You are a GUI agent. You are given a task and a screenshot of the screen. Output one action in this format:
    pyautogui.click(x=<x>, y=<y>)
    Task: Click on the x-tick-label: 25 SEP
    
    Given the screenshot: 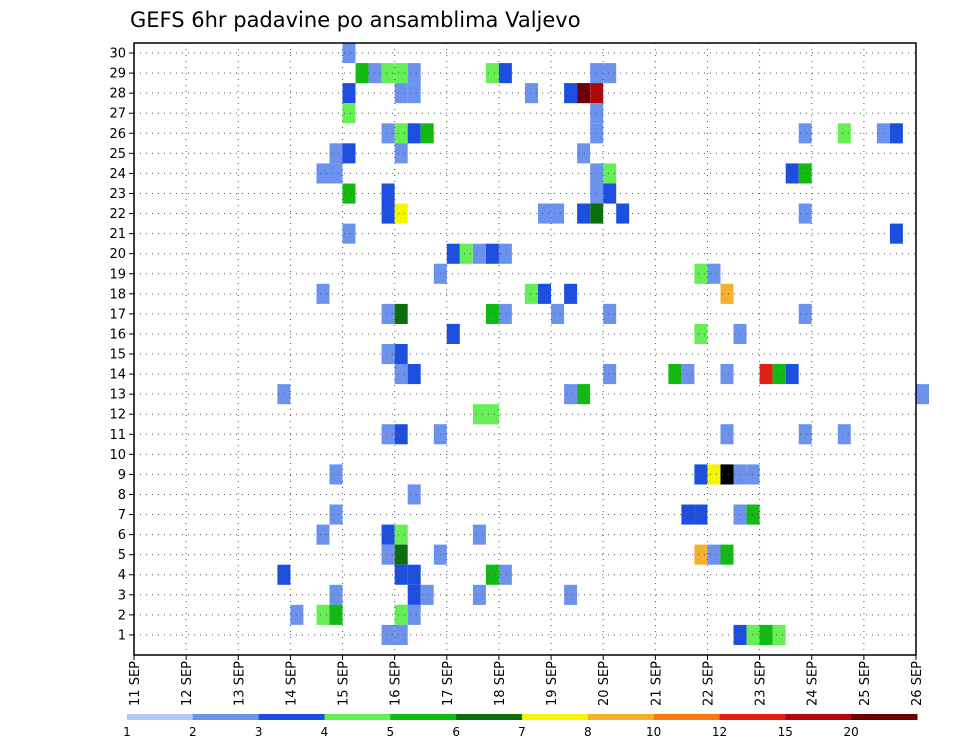 What is the action you would take?
    pyautogui.click(x=865, y=683)
    